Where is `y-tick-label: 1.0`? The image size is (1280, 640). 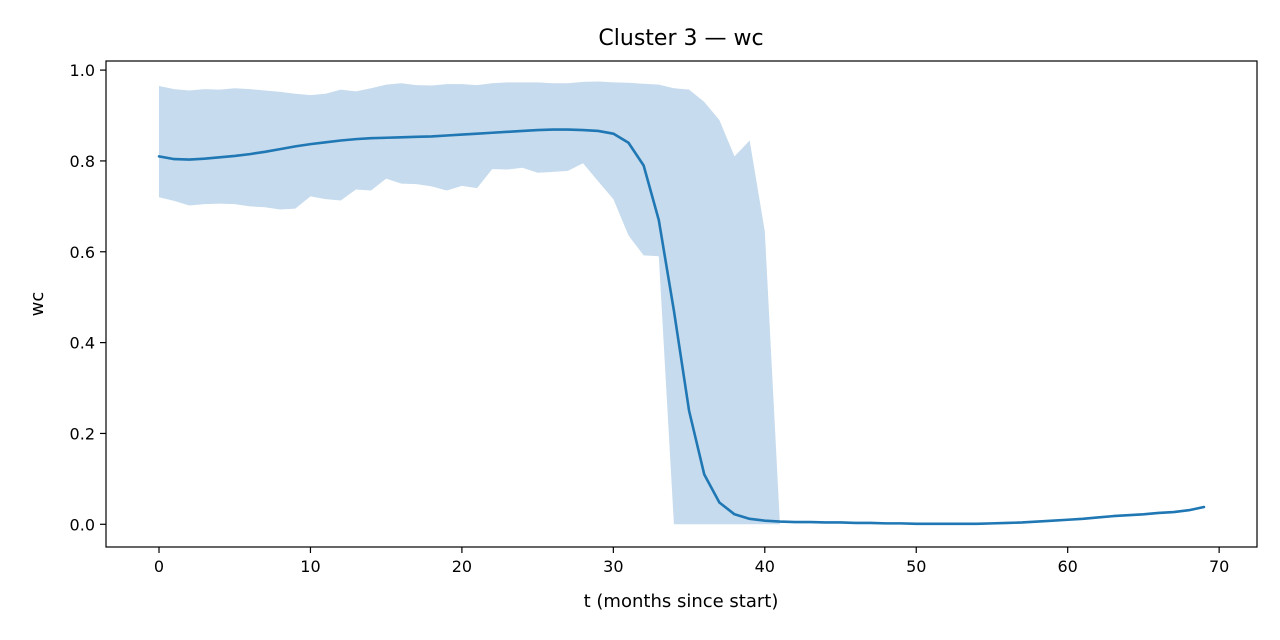 y-tick-label: 1.0 is located at coordinates (82, 70).